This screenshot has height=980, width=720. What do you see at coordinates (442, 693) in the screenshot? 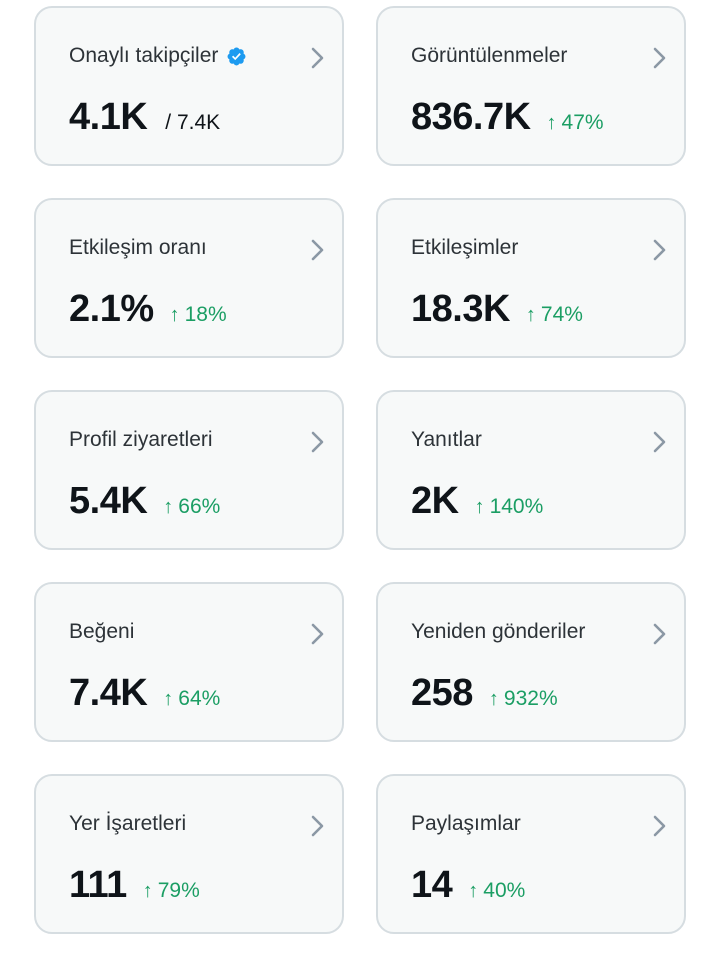
I see `stat-value: 258` at bounding box center [442, 693].